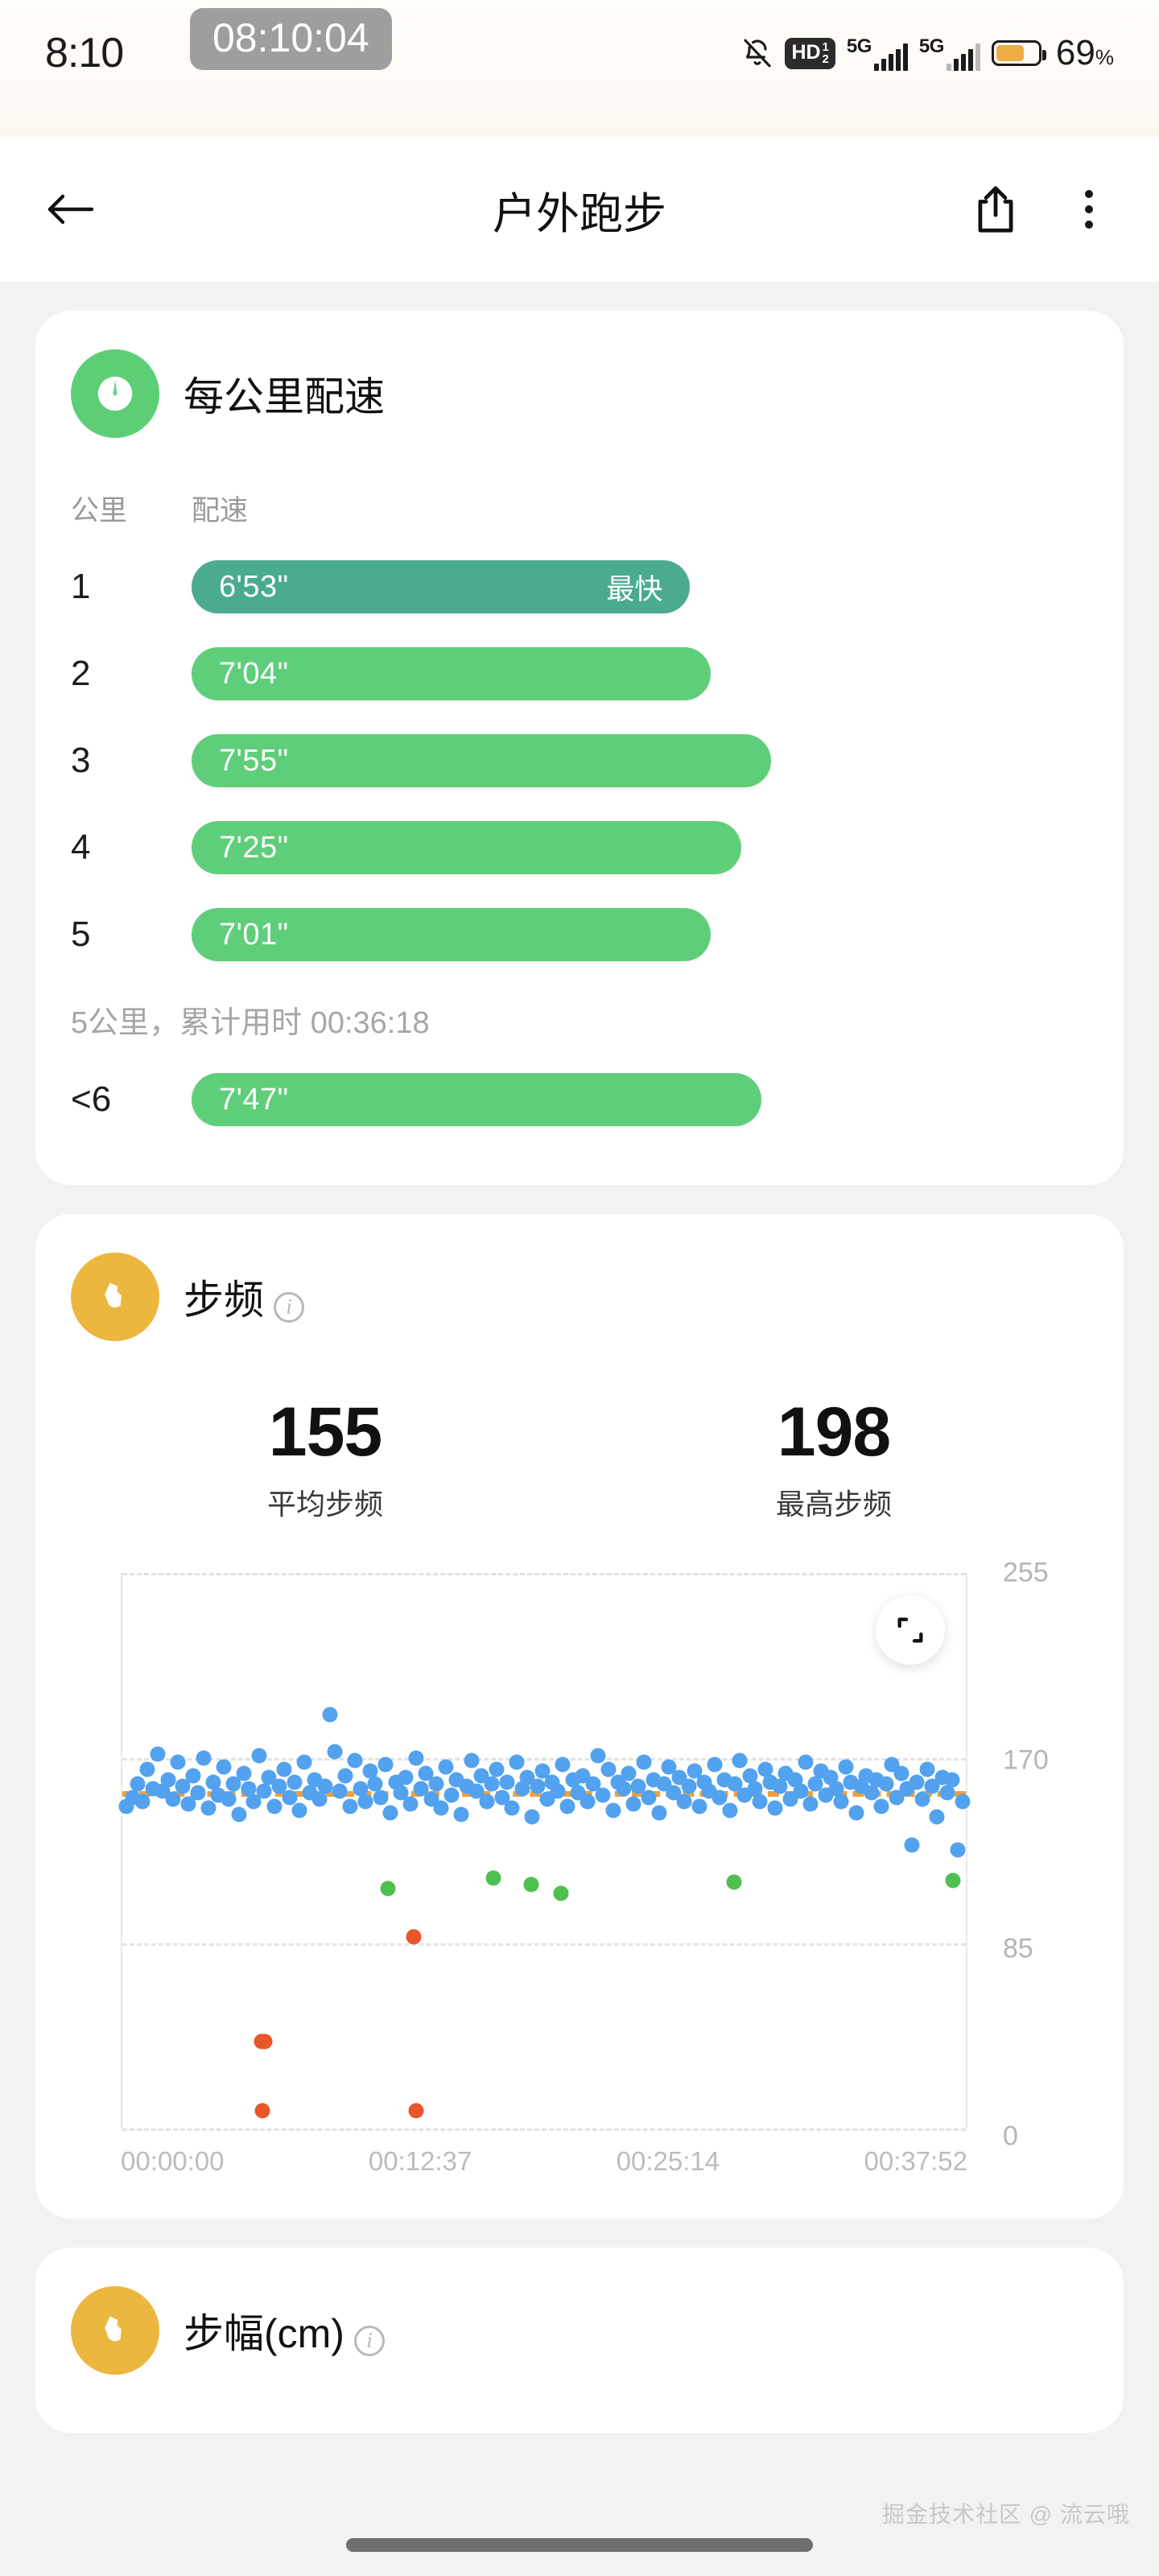  What do you see at coordinates (833, 1504) in the screenshot?
I see `cadence-max-label: 最高步频` at bounding box center [833, 1504].